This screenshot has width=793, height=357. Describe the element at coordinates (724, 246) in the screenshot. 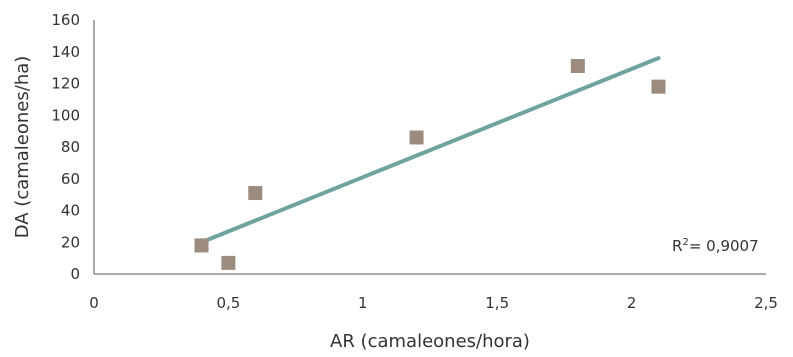

I see `r-squared-value: = 0,9007` at that location.